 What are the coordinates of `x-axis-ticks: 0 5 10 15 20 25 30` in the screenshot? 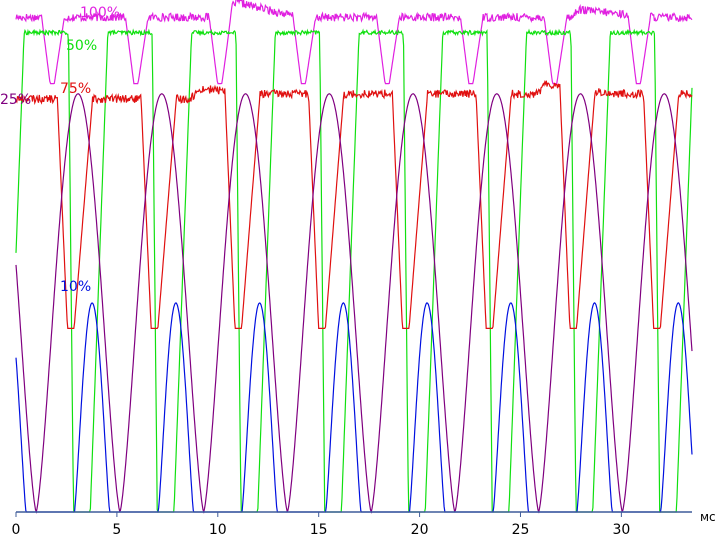 It's located at (321, 525).